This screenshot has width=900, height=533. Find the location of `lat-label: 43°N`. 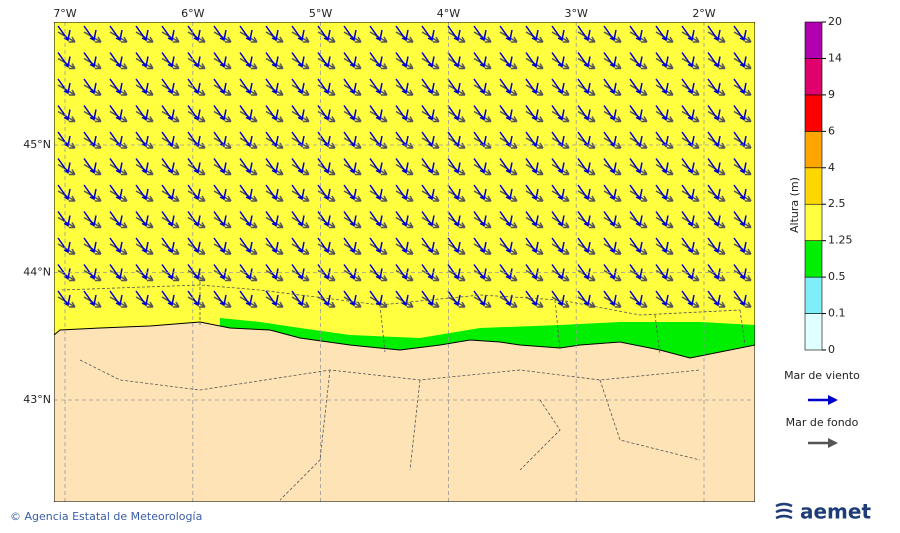

lat-label: 43°N is located at coordinates (37, 399).